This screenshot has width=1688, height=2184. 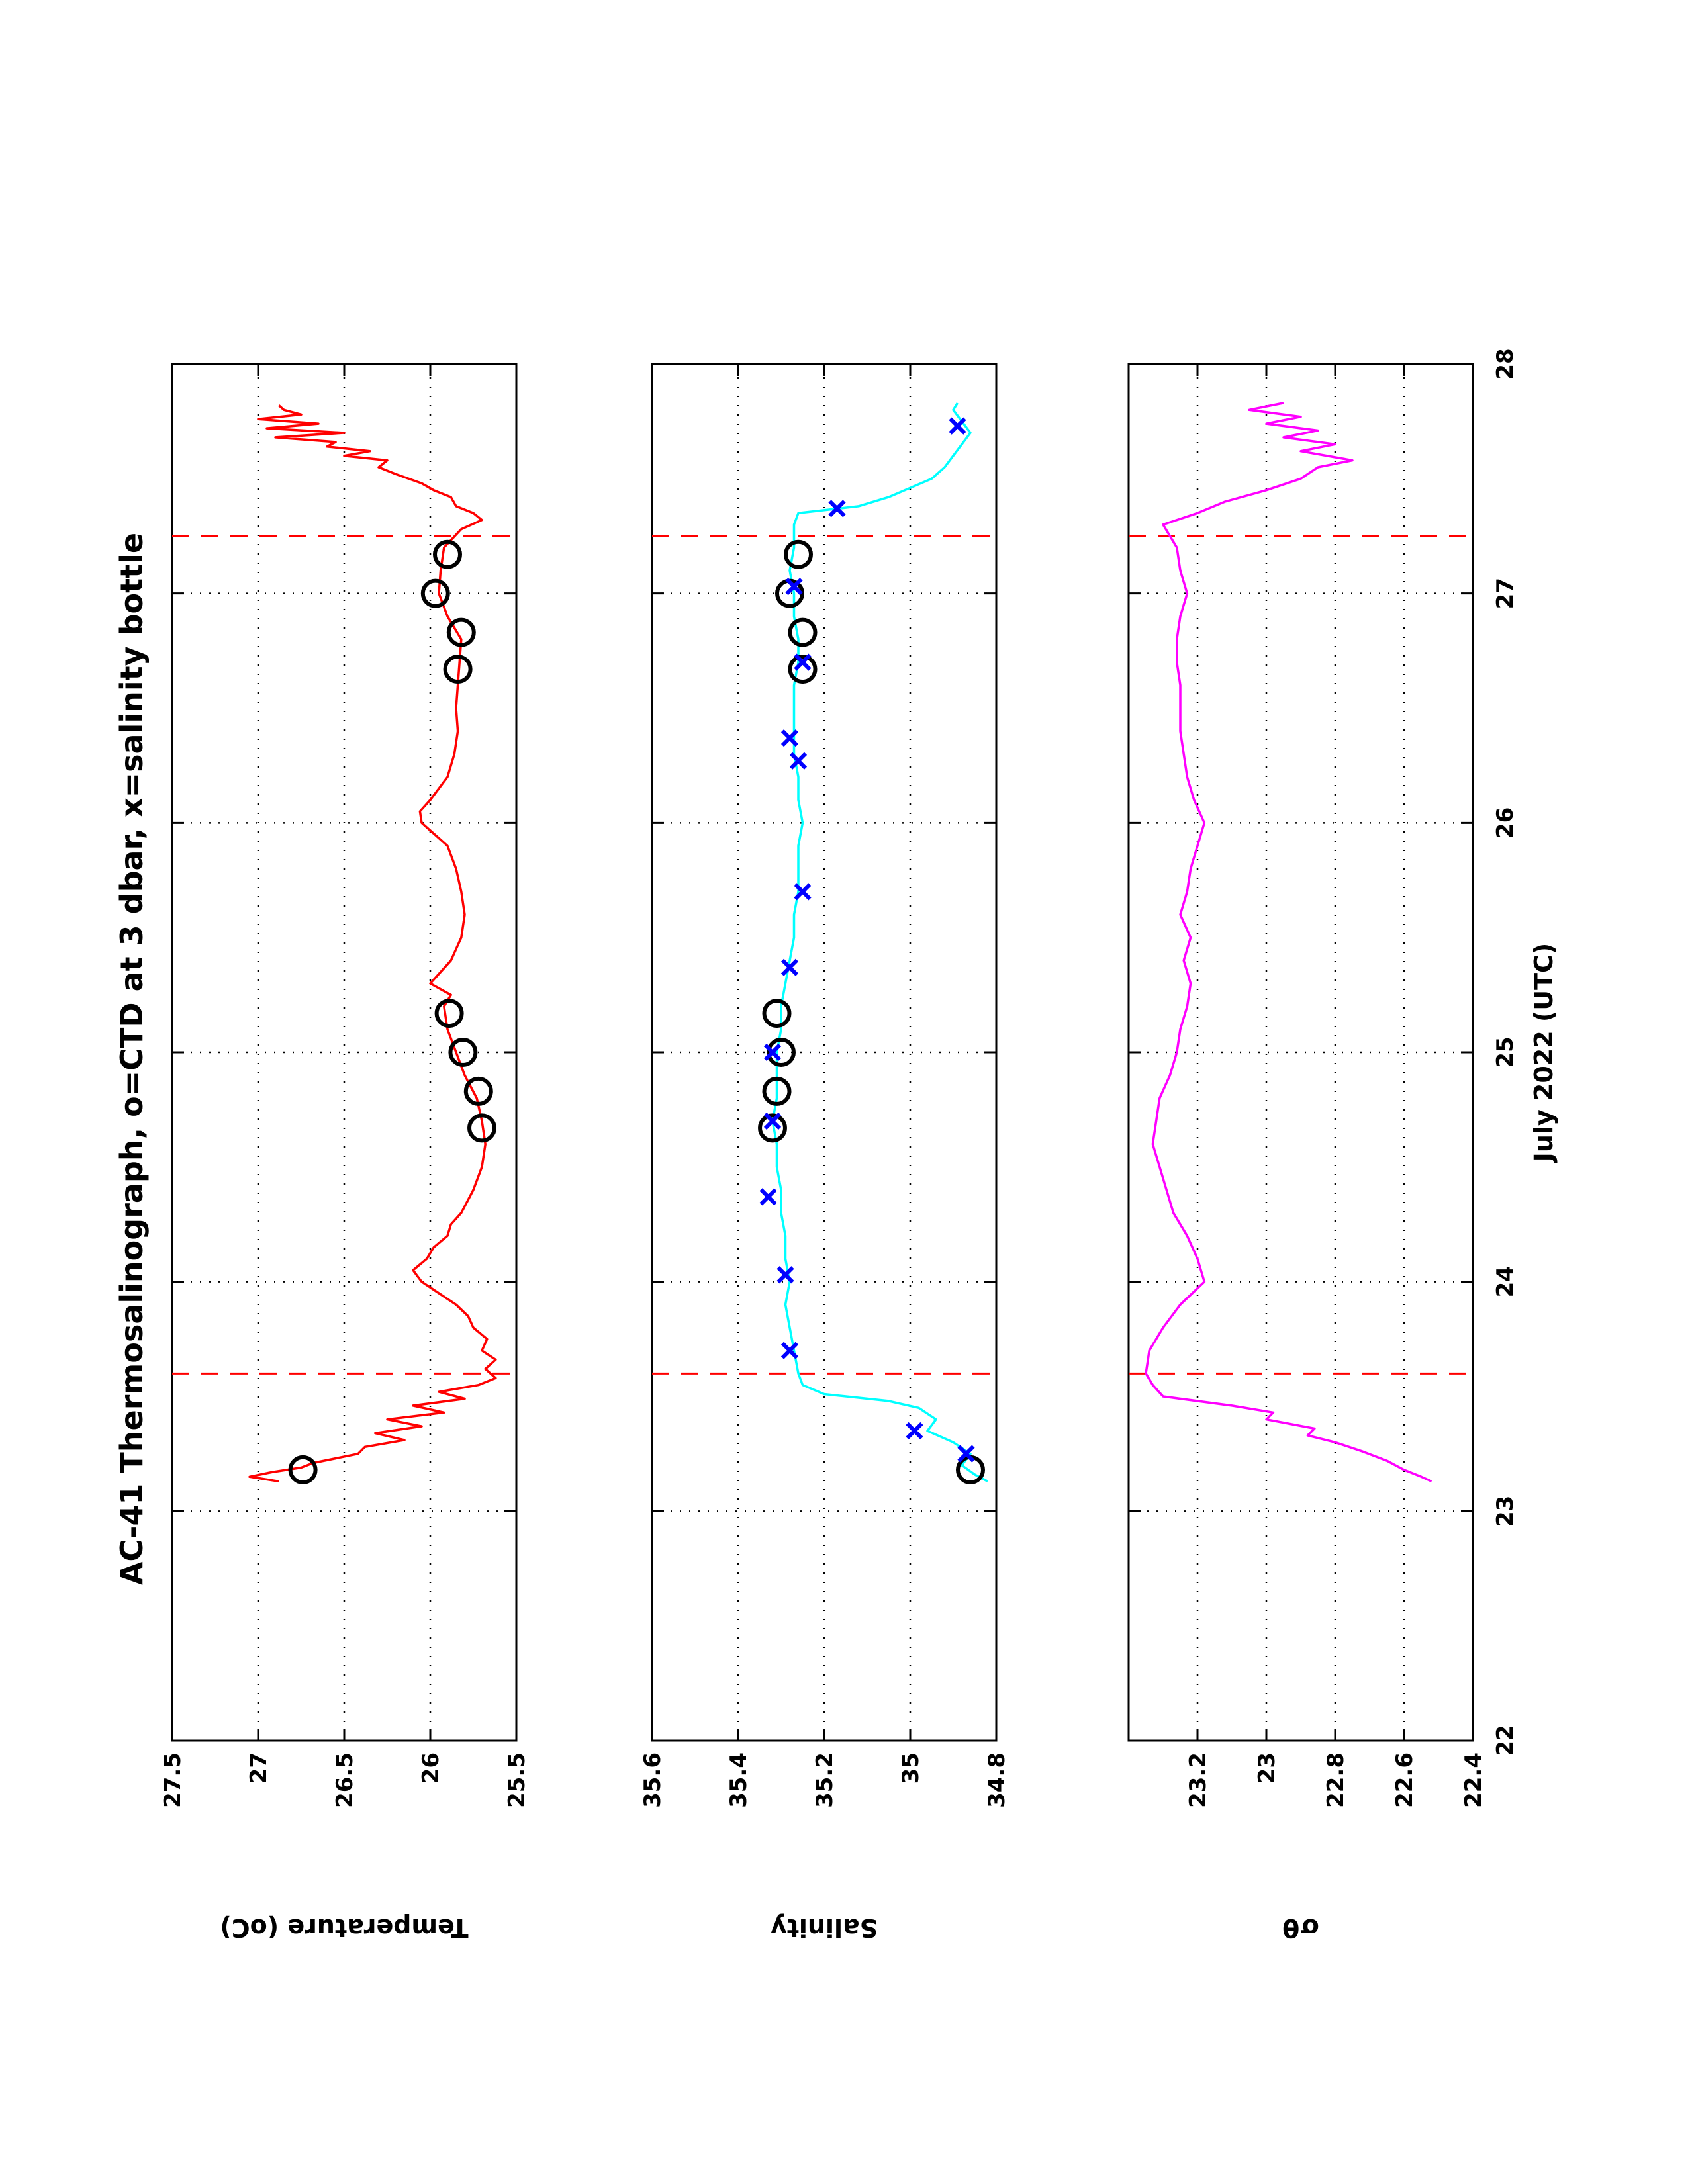 I want to click on sigma-y-axis-label: σθ, so click(x=1300, y=1928).